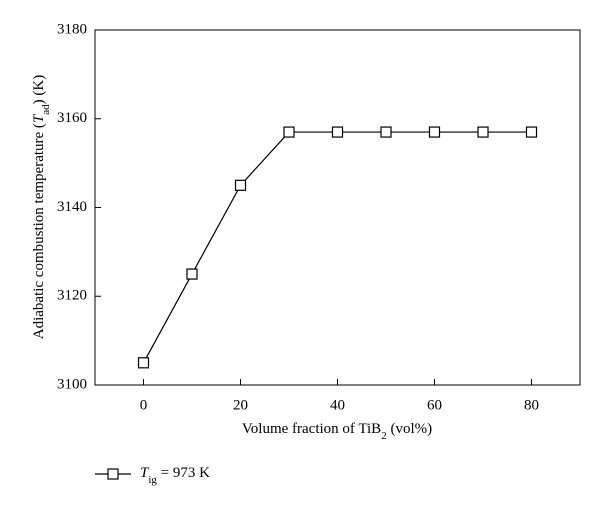 The image size is (600, 517). What do you see at coordinates (384, 436) in the screenshot?
I see `x-label-part: 2` at bounding box center [384, 436].